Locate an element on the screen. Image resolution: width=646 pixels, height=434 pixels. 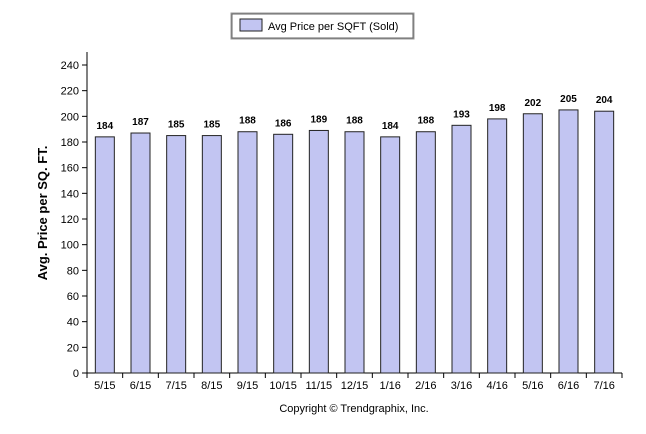
y-ticks: 0 20 40 60 80 100 120 140 160 180 200 220 240 is located at coordinates (74, 220).